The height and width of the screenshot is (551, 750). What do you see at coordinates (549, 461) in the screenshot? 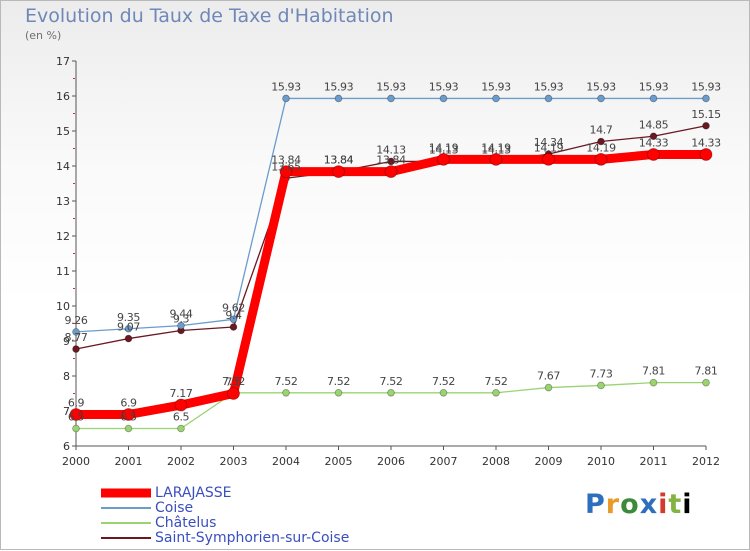
I see `x-tick-label: 2009` at bounding box center [549, 461].